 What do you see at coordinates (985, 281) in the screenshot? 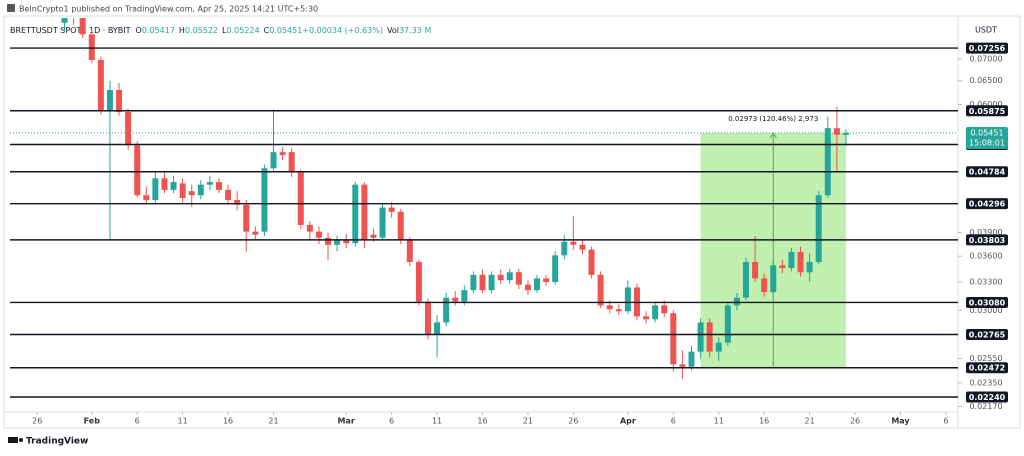
I see `y-tick-label: 0.03300` at bounding box center [985, 281].